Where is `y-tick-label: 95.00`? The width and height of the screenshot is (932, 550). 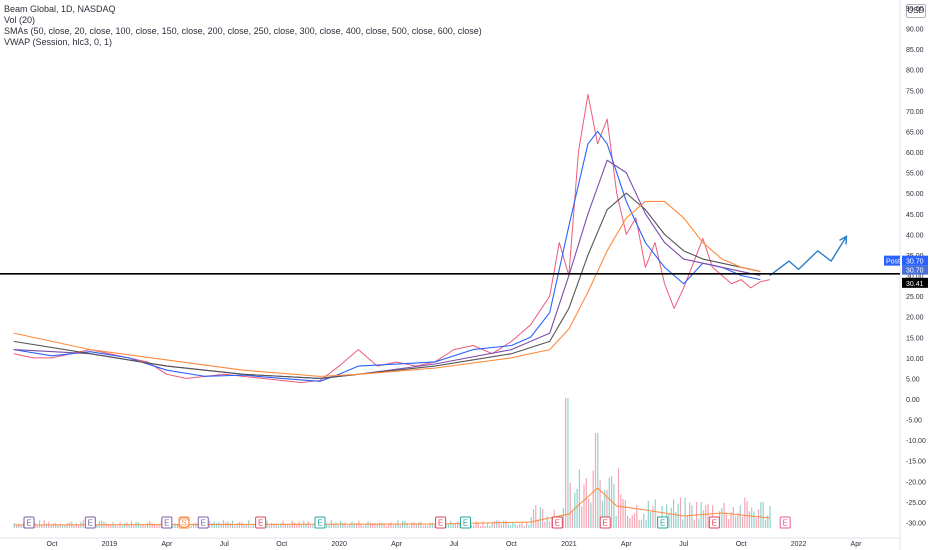 y-tick-label: 95.00 is located at coordinates (915, 9).